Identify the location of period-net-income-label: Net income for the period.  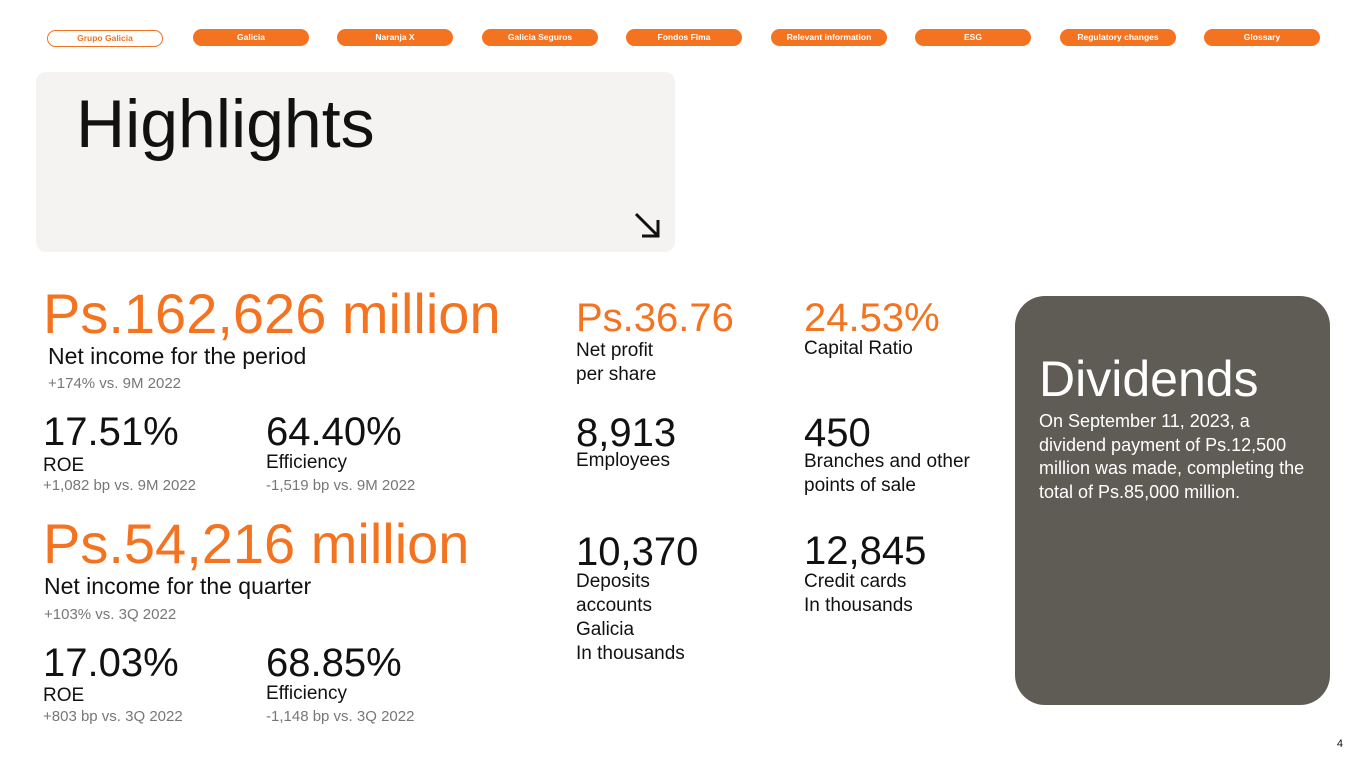
(177, 356).